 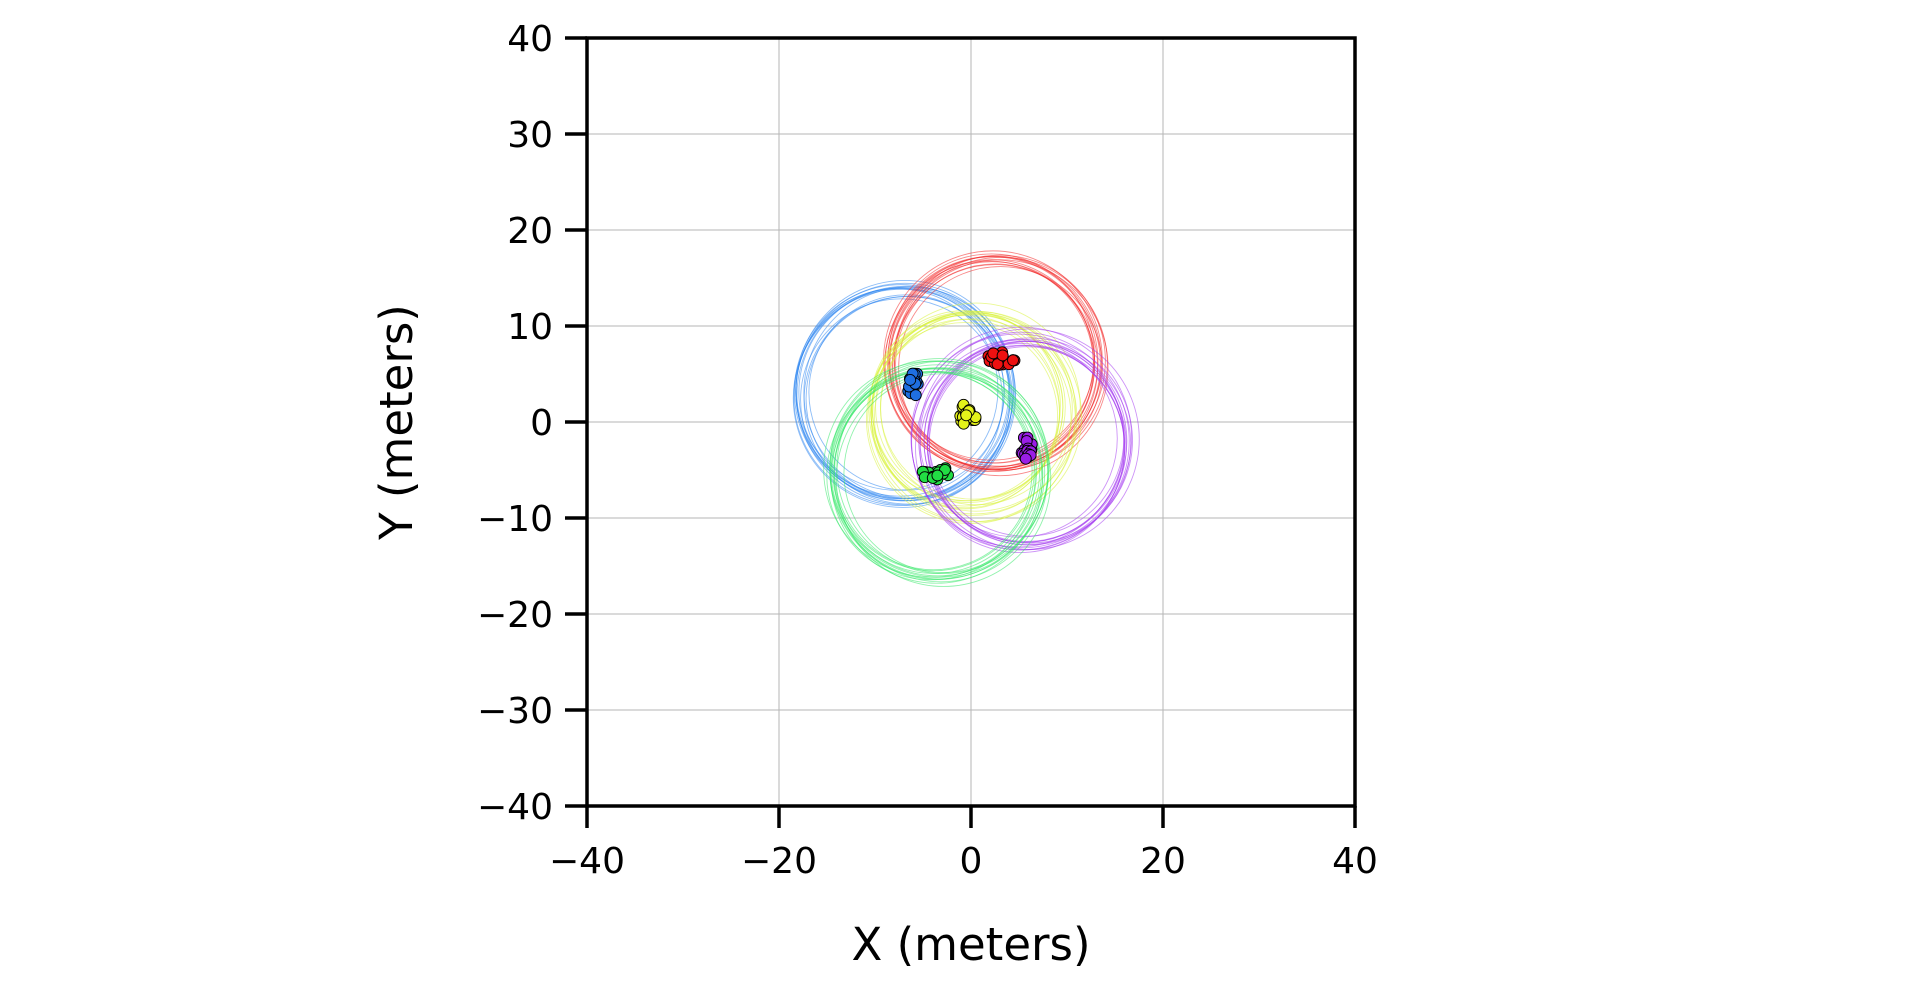 I want to click on x-tick-label: 0, so click(x=971, y=861).